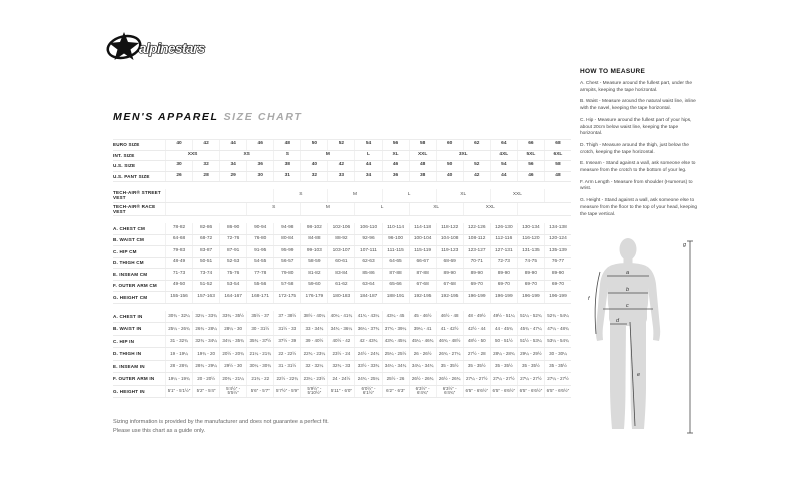 This screenshot has width=800, height=480. I want to click on table-cell: 115-119, so click(422, 251).